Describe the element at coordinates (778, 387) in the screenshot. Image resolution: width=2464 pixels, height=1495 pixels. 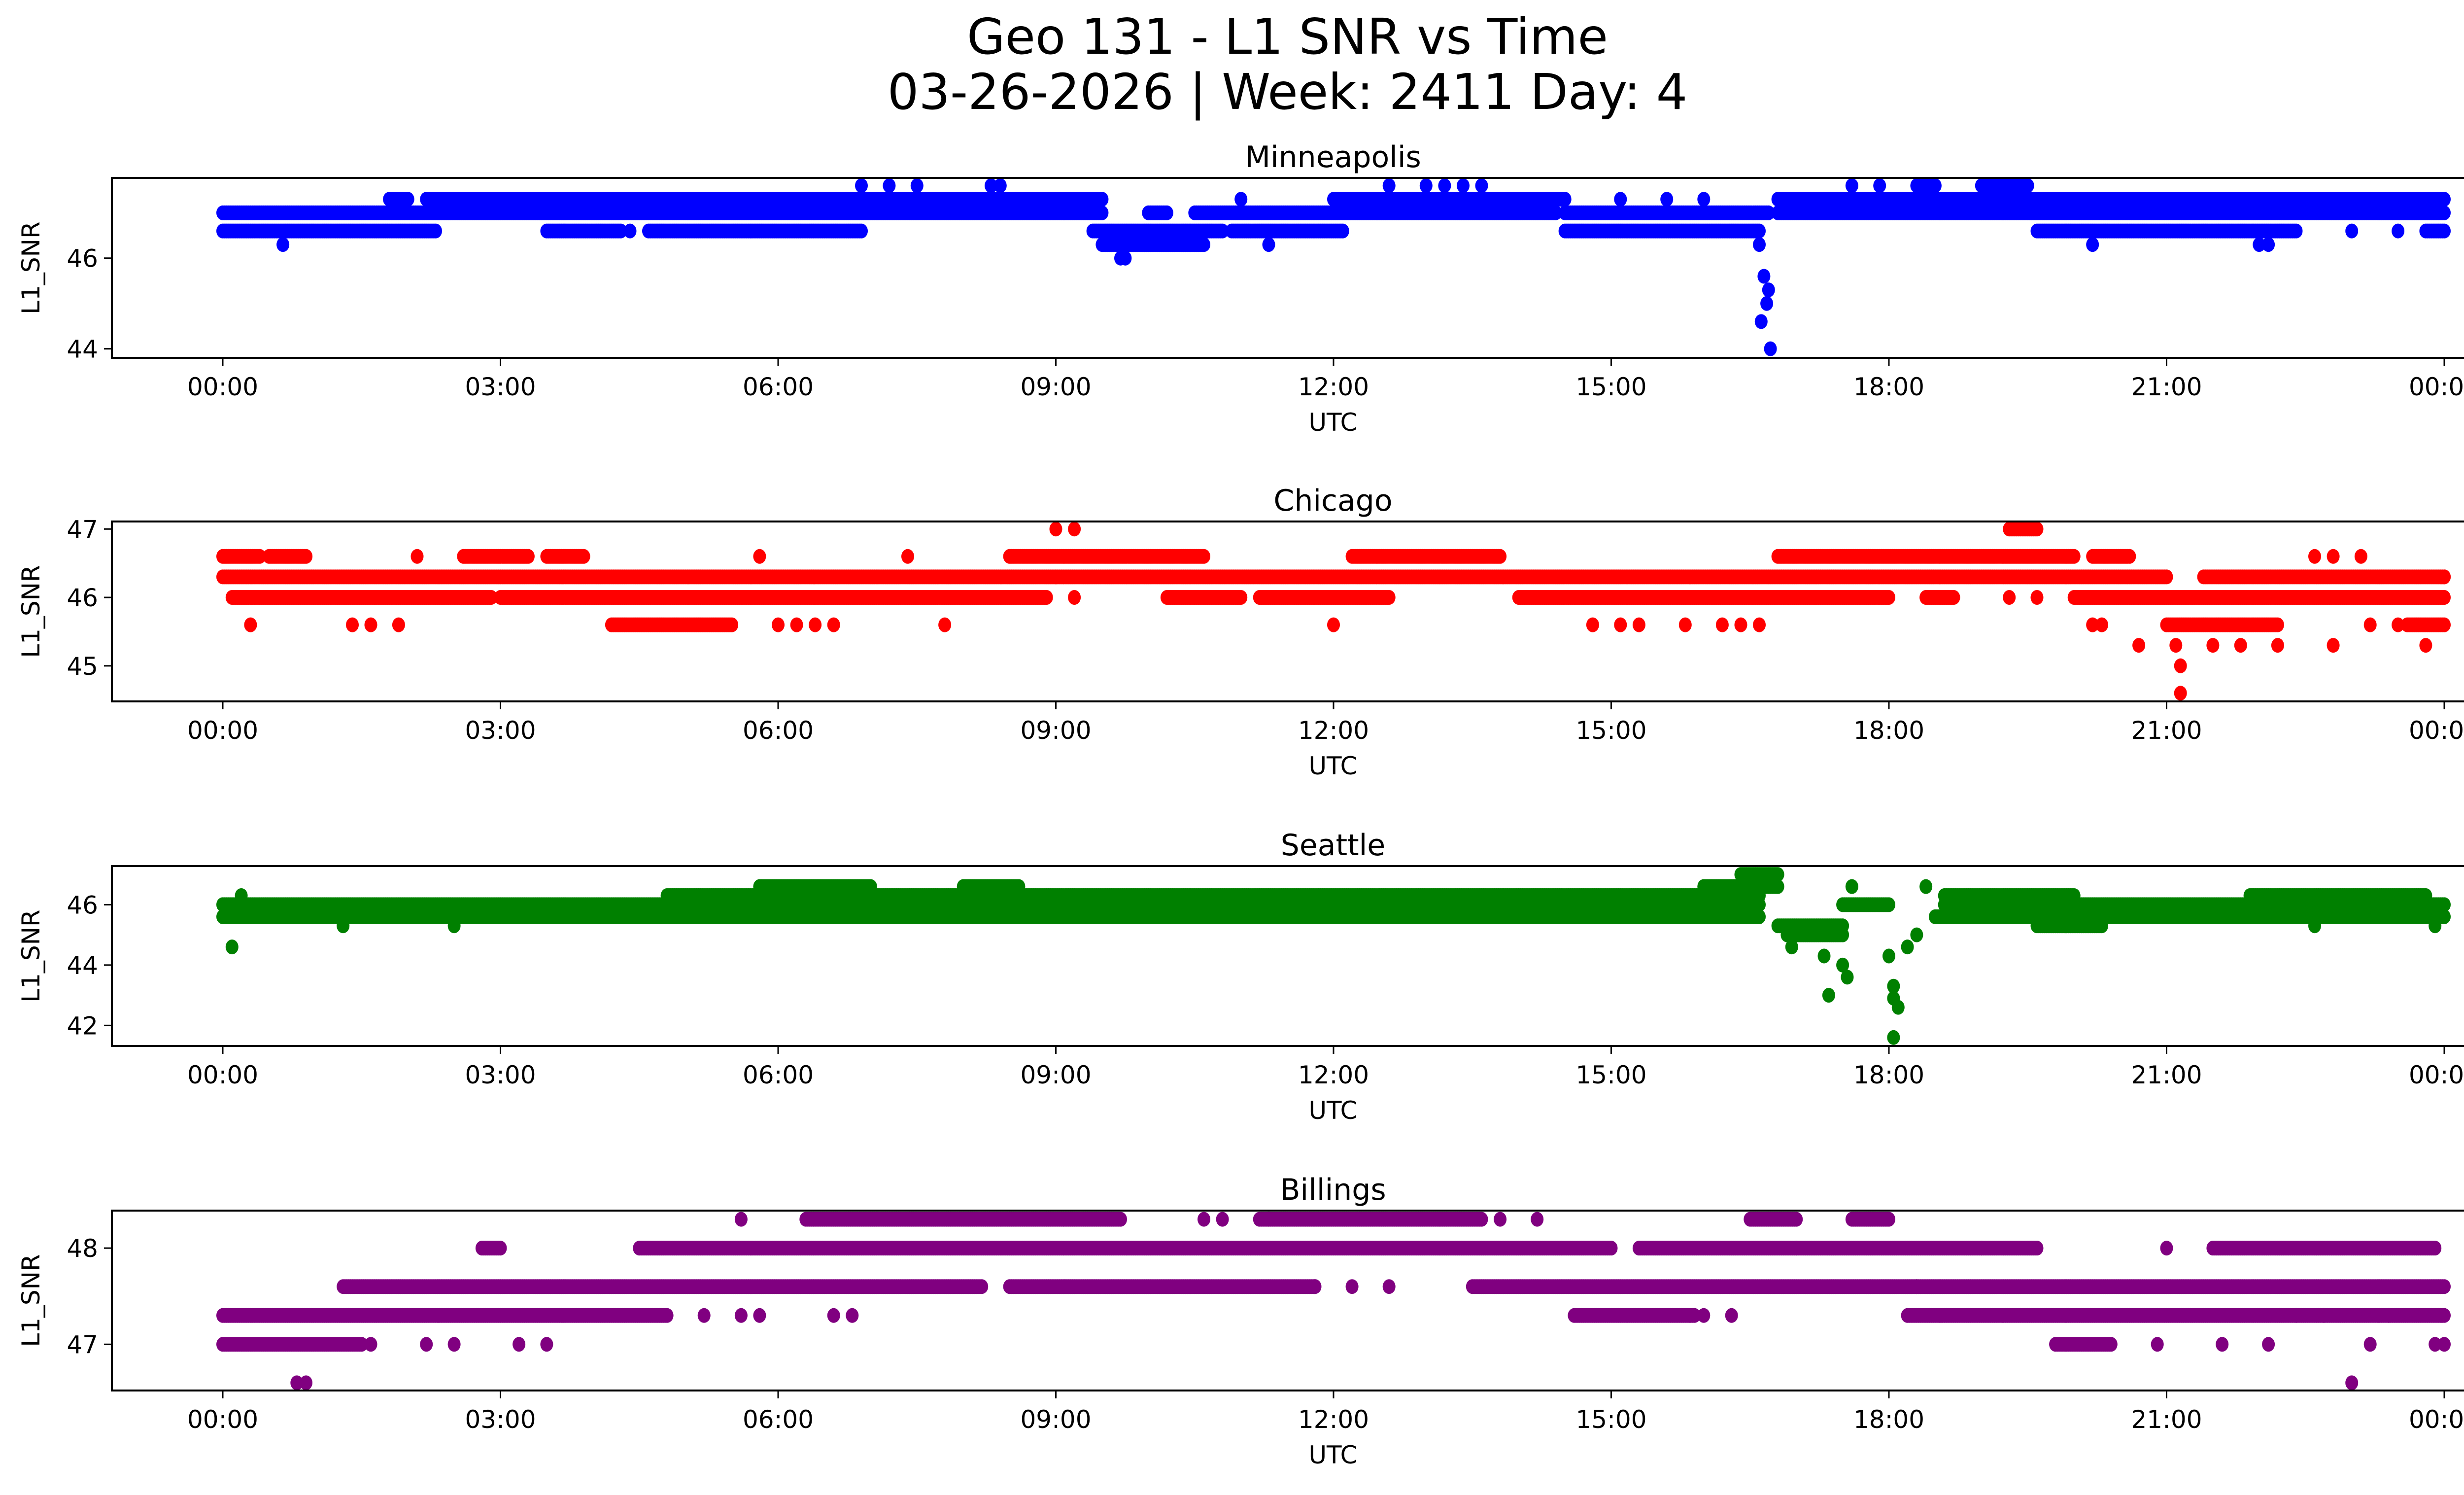
I see `x-tick-label: 06:00` at that location.